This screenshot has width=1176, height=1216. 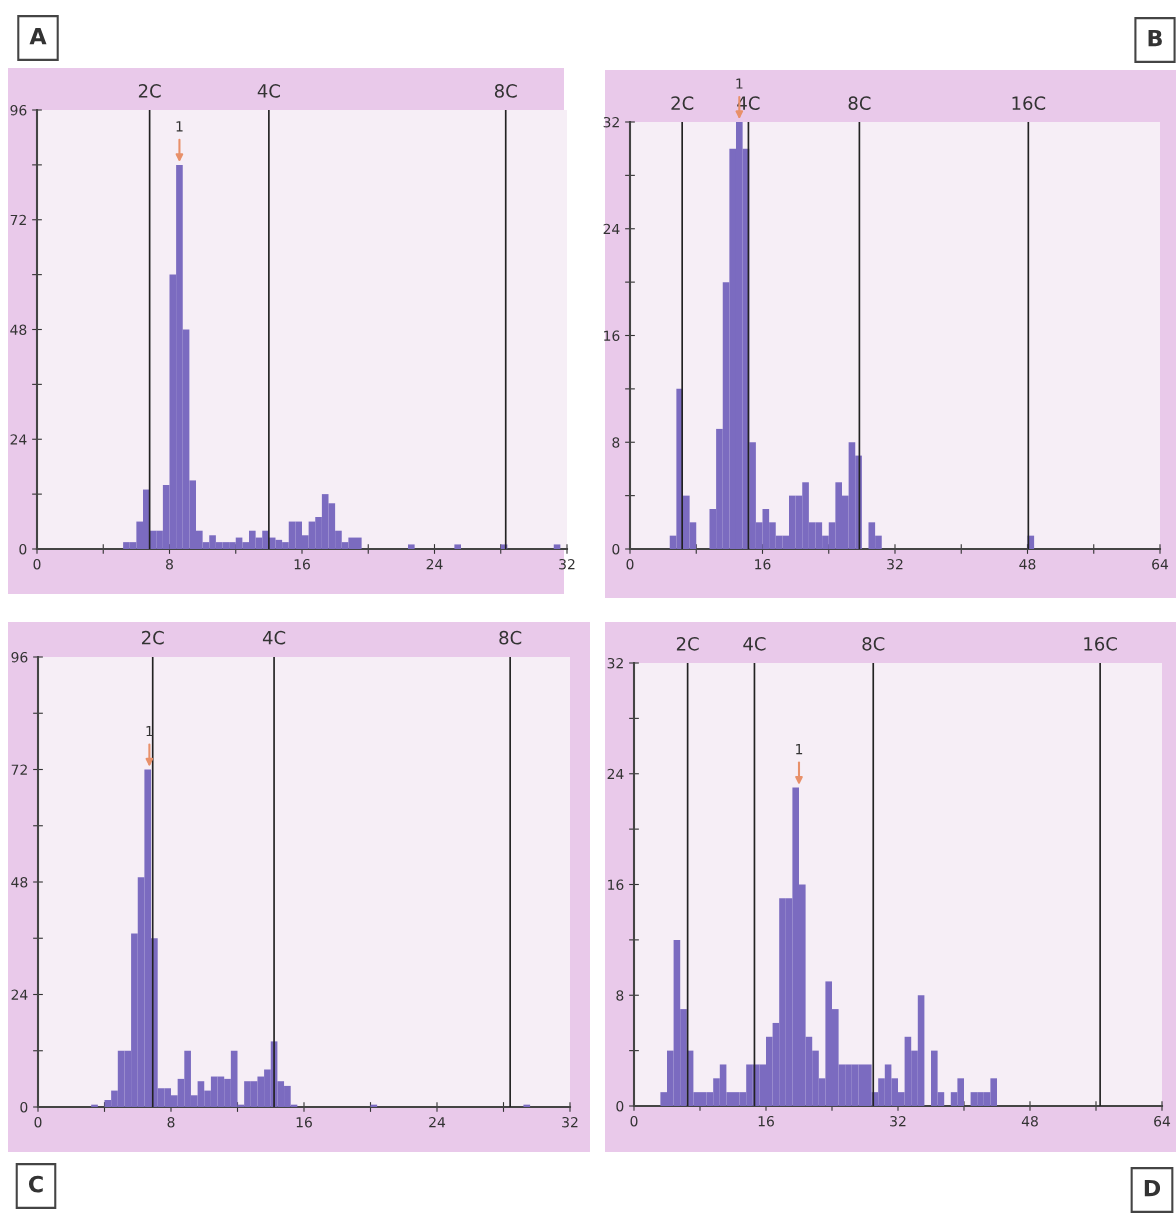 I want to click on chart-title: B, so click(x=1155, y=38).